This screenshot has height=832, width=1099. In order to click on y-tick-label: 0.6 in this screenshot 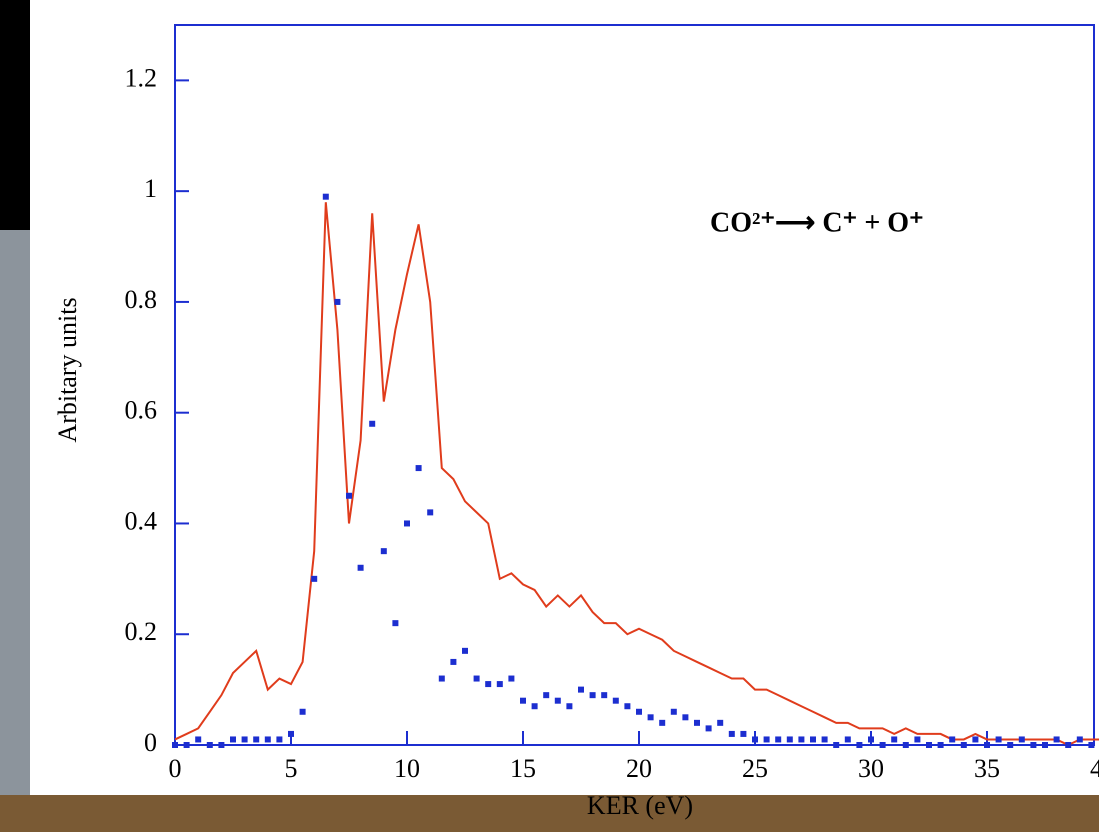, I will do `click(141, 410)`.